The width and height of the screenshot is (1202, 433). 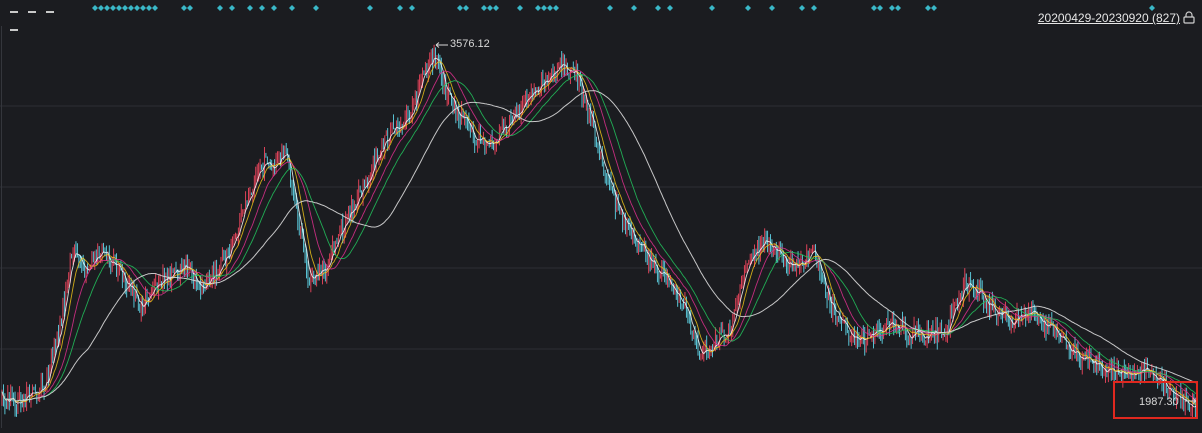 What do you see at coordinates (1194, 401) in the screenshot?
I see `low-pointer-arrow` at bounding box center [1194, 401].